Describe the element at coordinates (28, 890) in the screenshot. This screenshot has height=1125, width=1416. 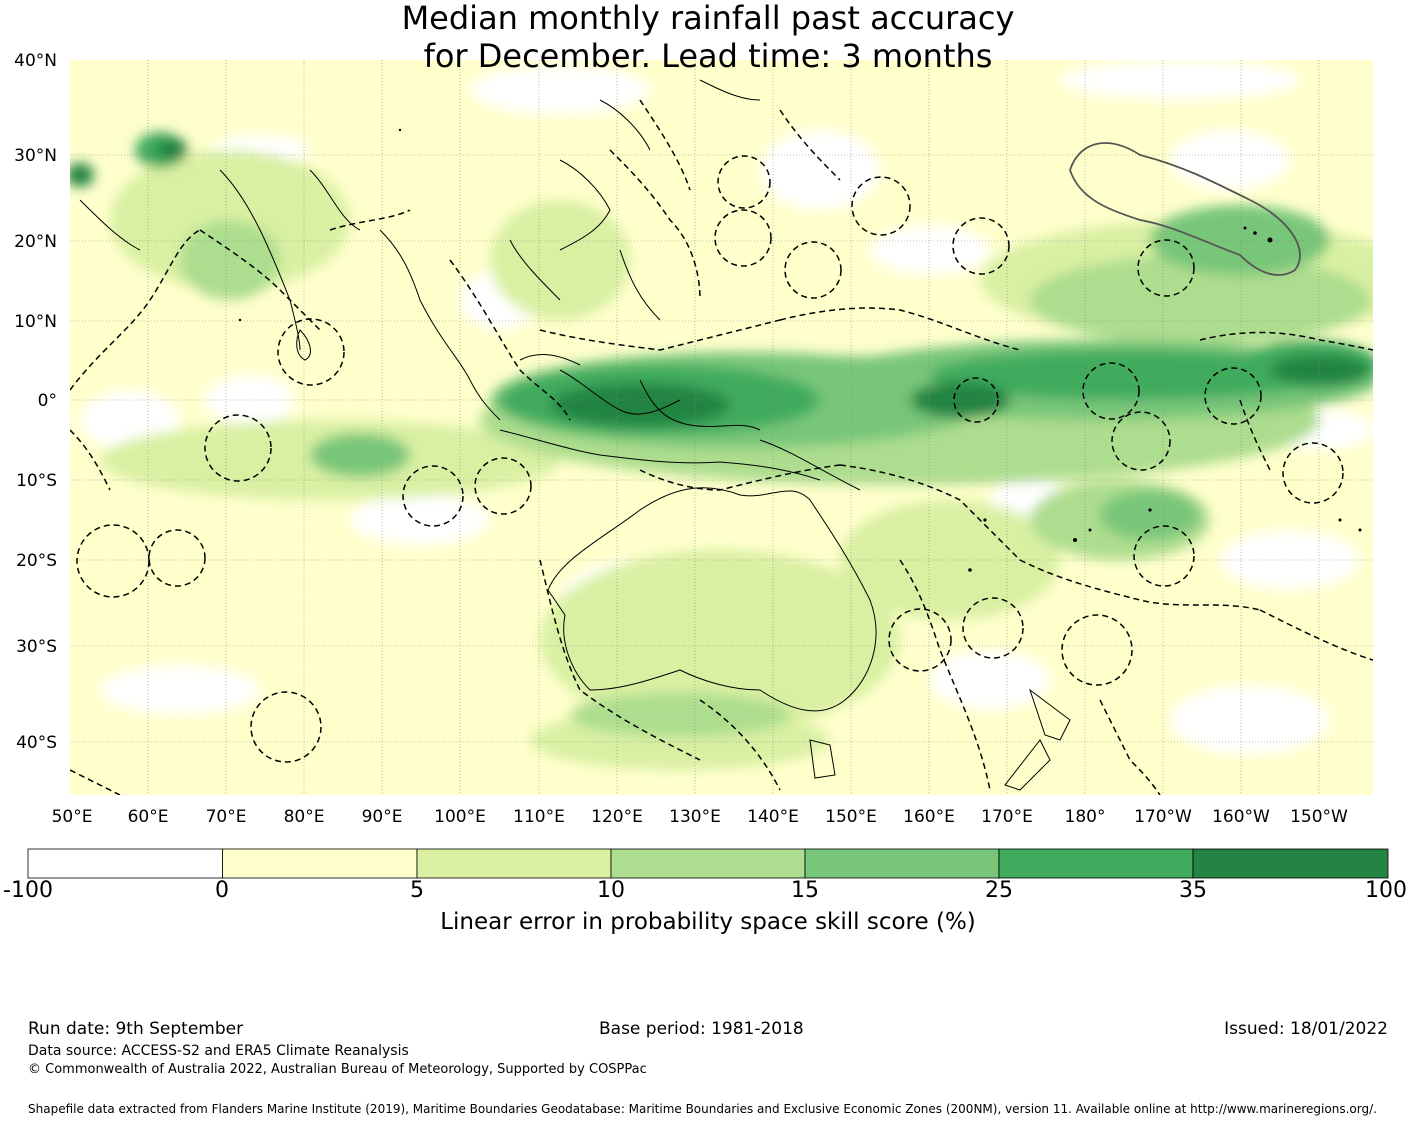
I see `colorbar-tick: -100` at that location.